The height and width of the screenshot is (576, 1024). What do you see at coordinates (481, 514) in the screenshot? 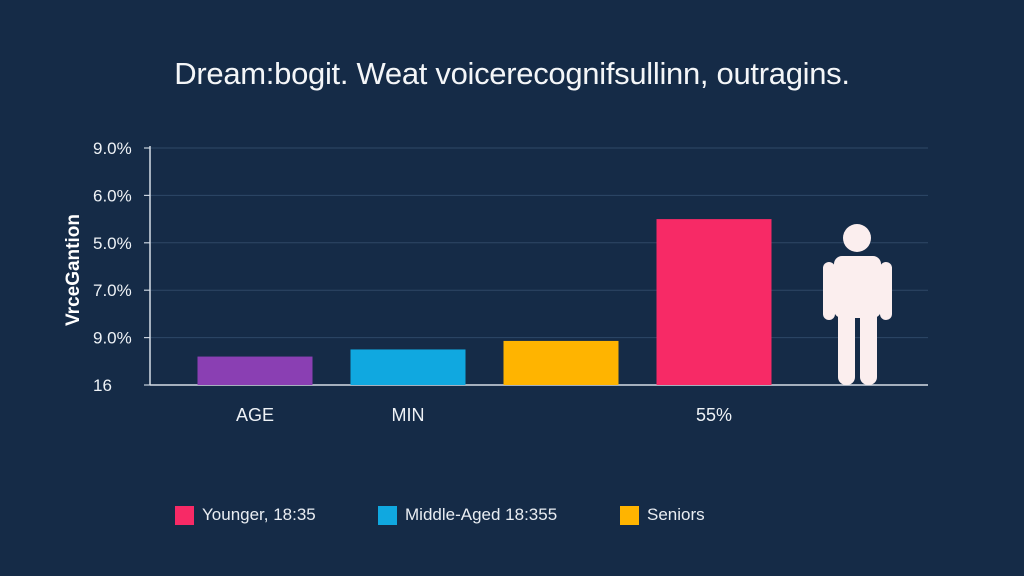
I see `legend-label-middle-aged: Middle-Aged 18:355` at bounding box center [481, 514].